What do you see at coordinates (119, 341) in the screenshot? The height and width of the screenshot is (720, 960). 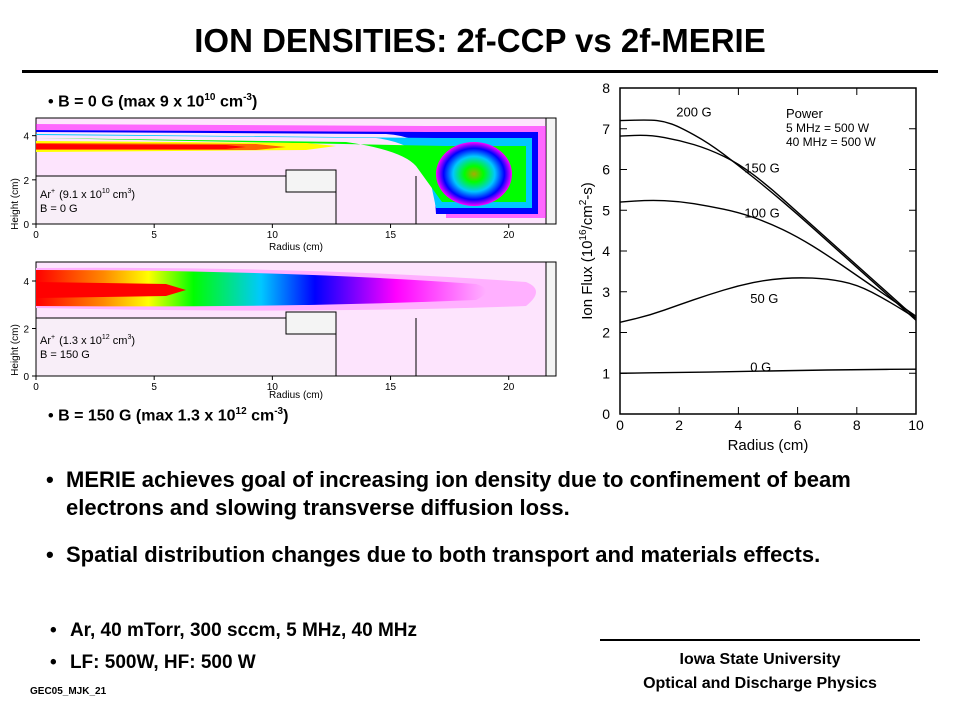 I see `map-b150-value-unit: cm` at bounding box center [119, 341].